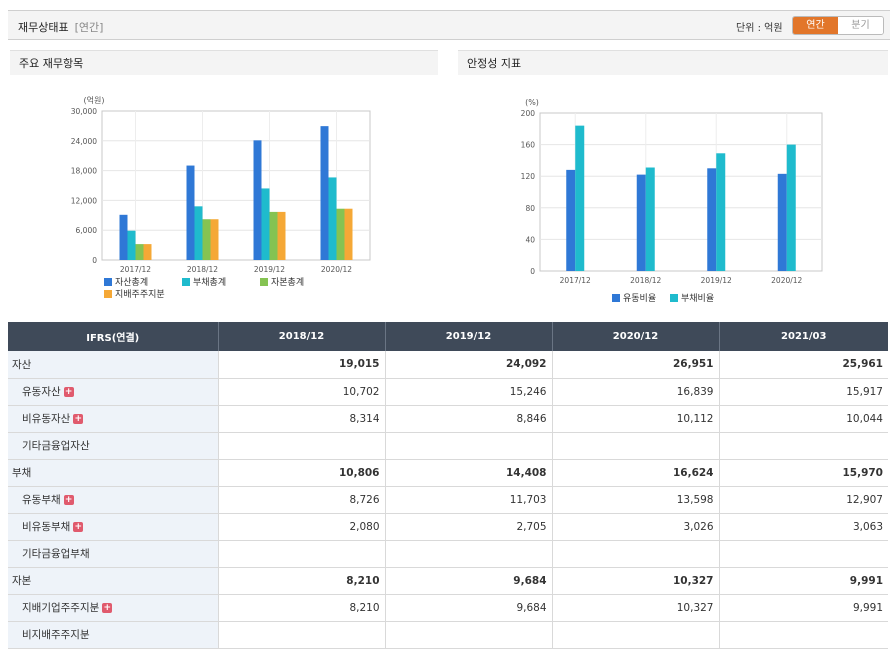  I want to click on value-cell: 8,726, so click(301, 500).